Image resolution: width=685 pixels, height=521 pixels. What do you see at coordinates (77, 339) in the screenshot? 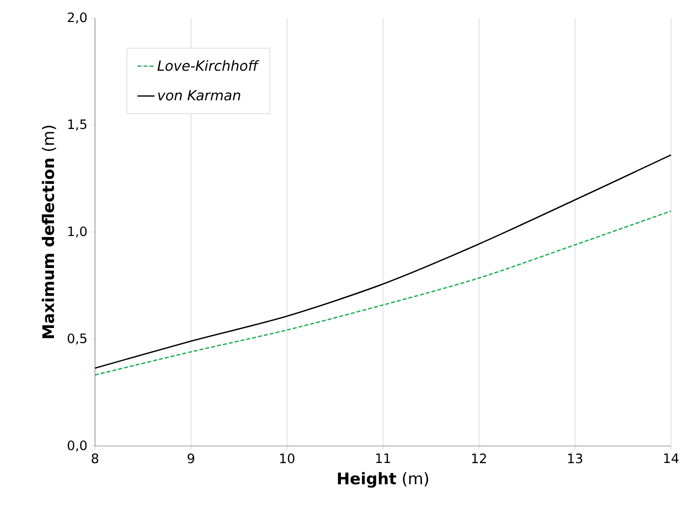
I see `y-tick-label: 0,5` at bounding box center [77, 339].